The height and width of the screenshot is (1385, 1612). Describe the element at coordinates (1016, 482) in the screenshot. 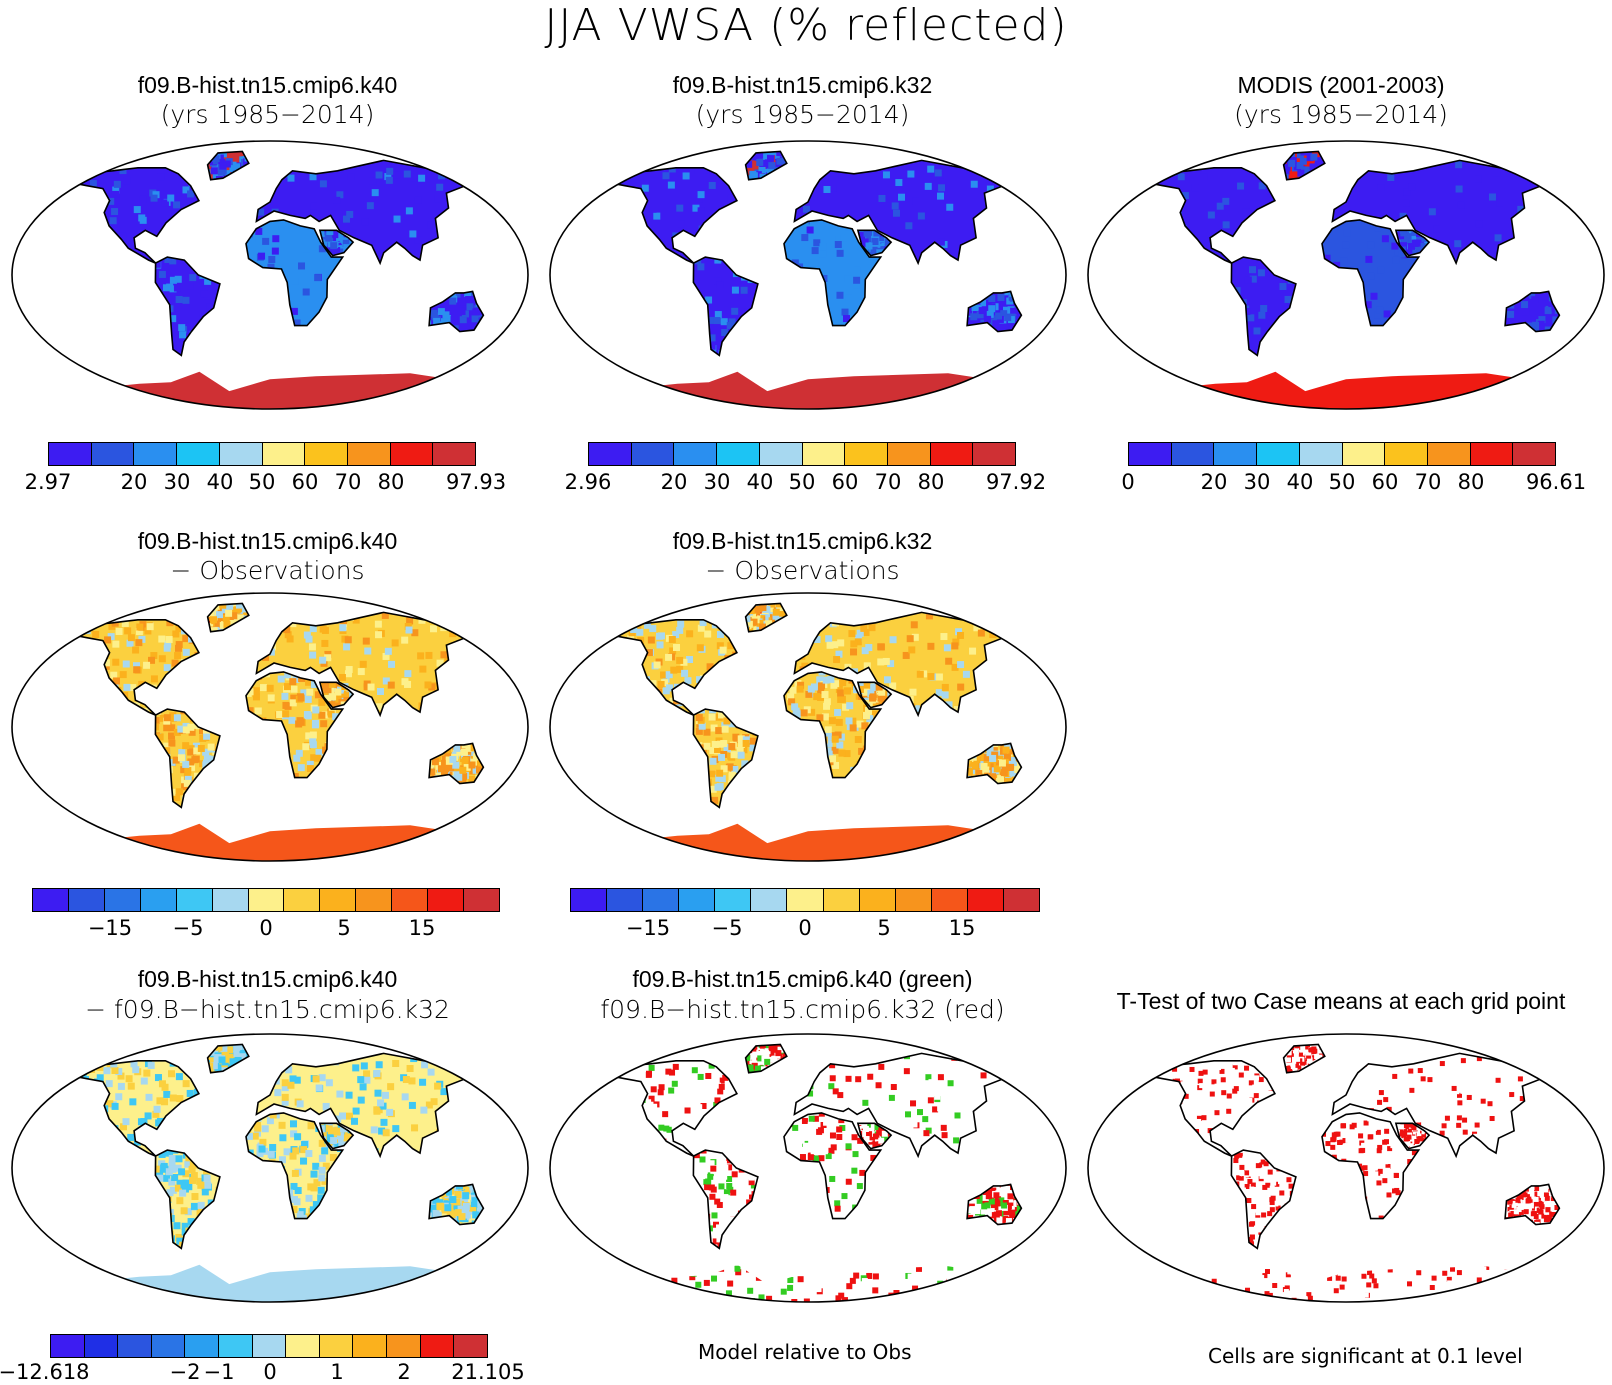

I see `tick: 97.92` at that location.